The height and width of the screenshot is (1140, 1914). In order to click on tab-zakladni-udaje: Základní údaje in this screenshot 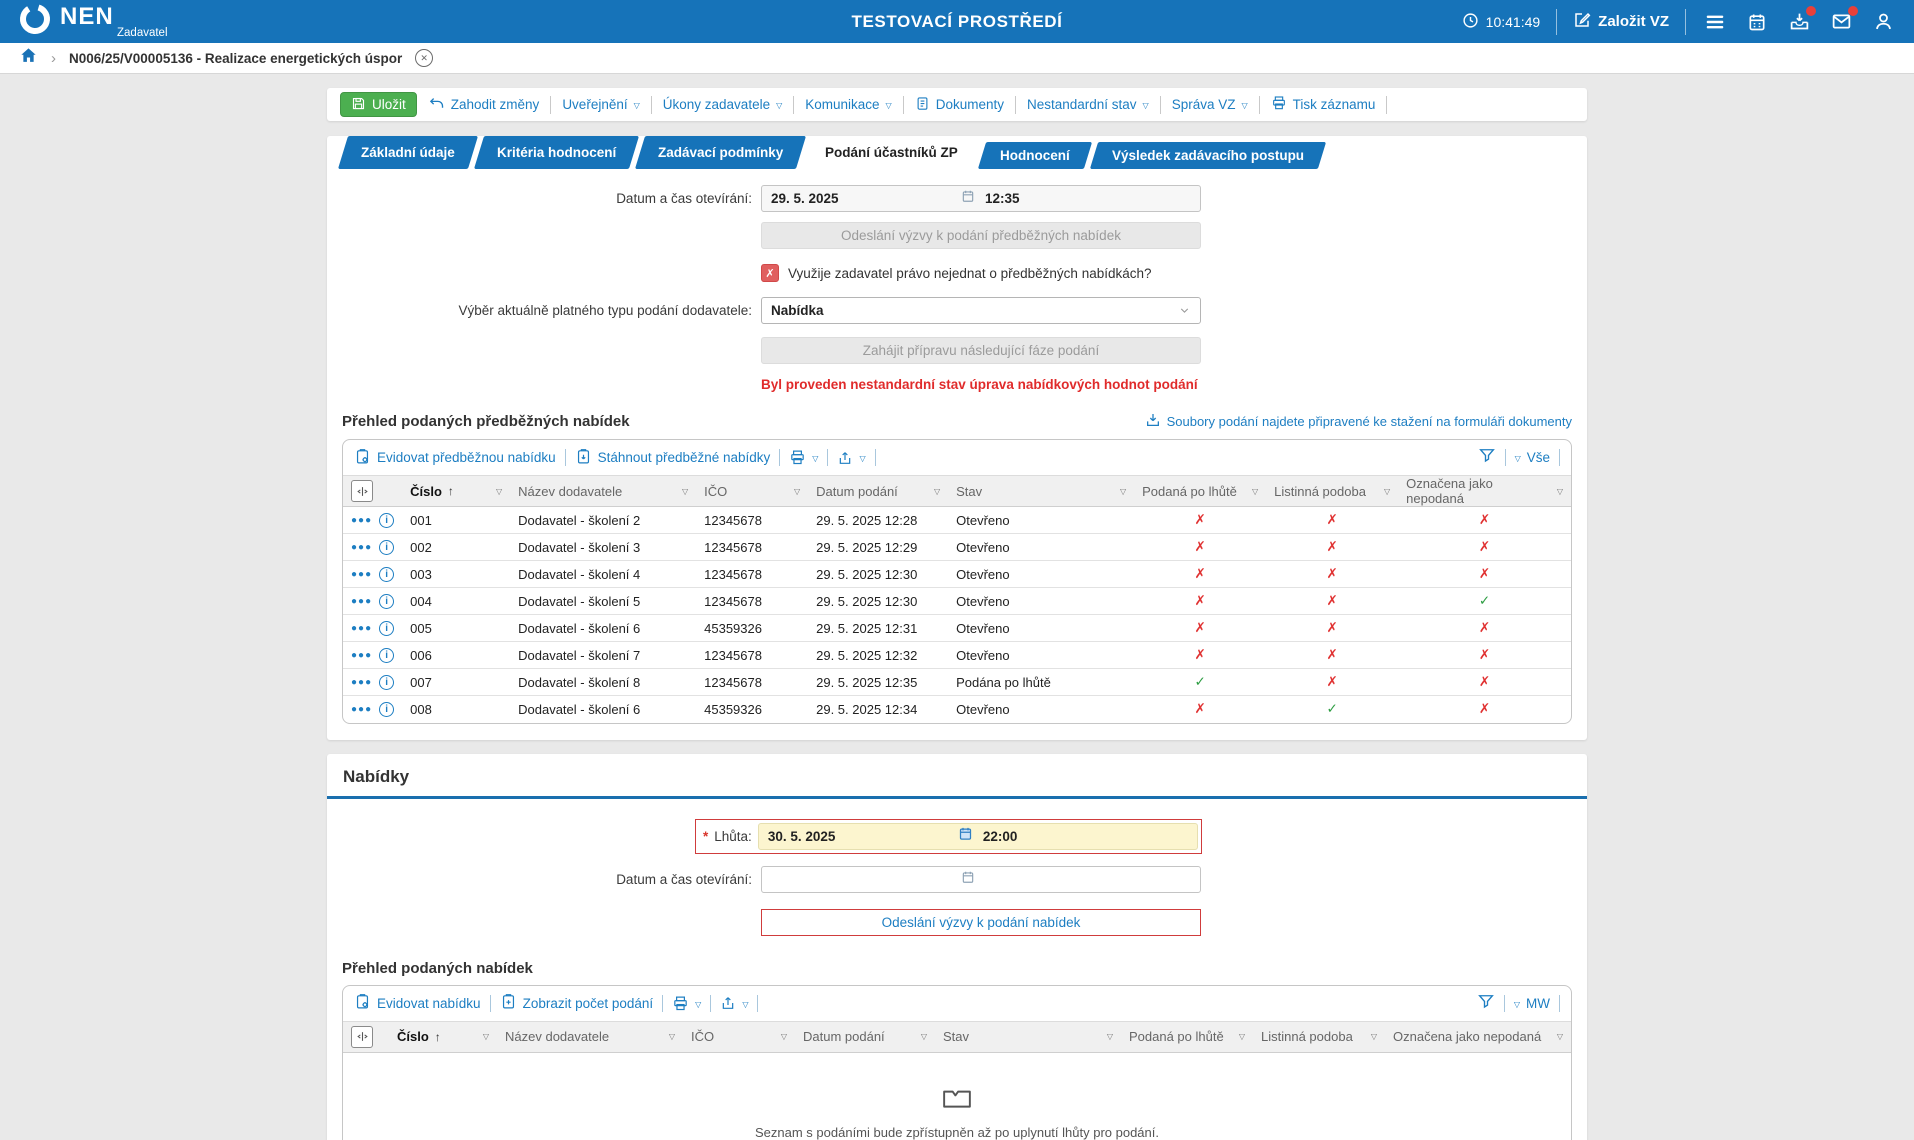, I will do `click(407, 152)`.